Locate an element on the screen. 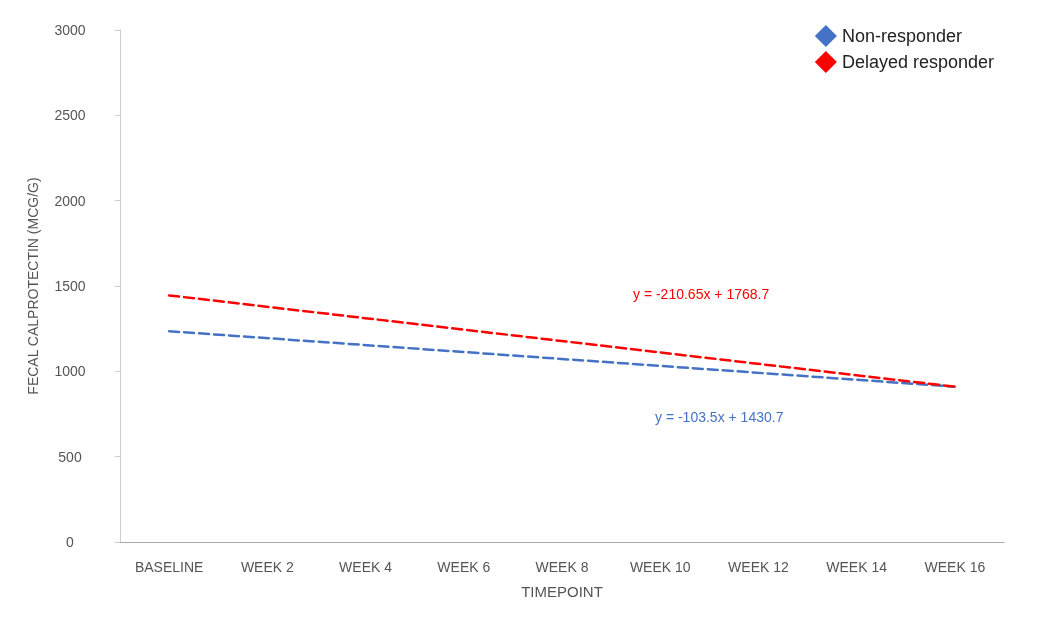 Image resolution: width=1049 pixels, height=617 pixels. y-tick-label: 1000 is located at coordinates (70, 371).